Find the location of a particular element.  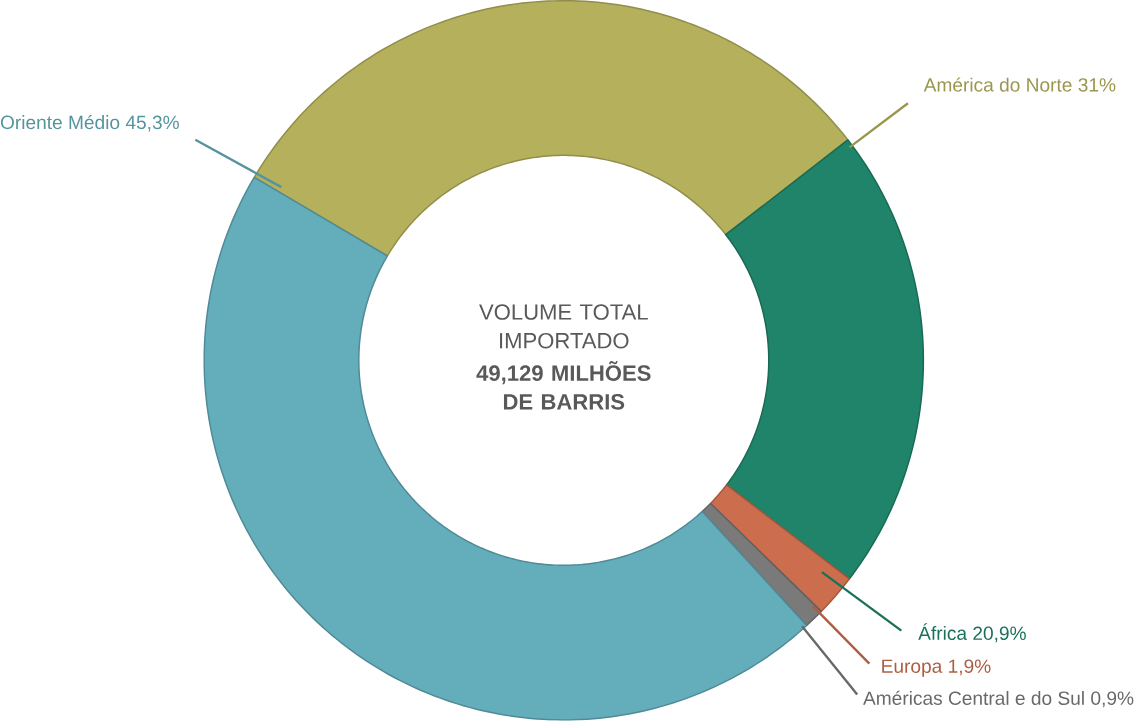

slice-label: Oriente Médio is located at coordinates (60, 122).